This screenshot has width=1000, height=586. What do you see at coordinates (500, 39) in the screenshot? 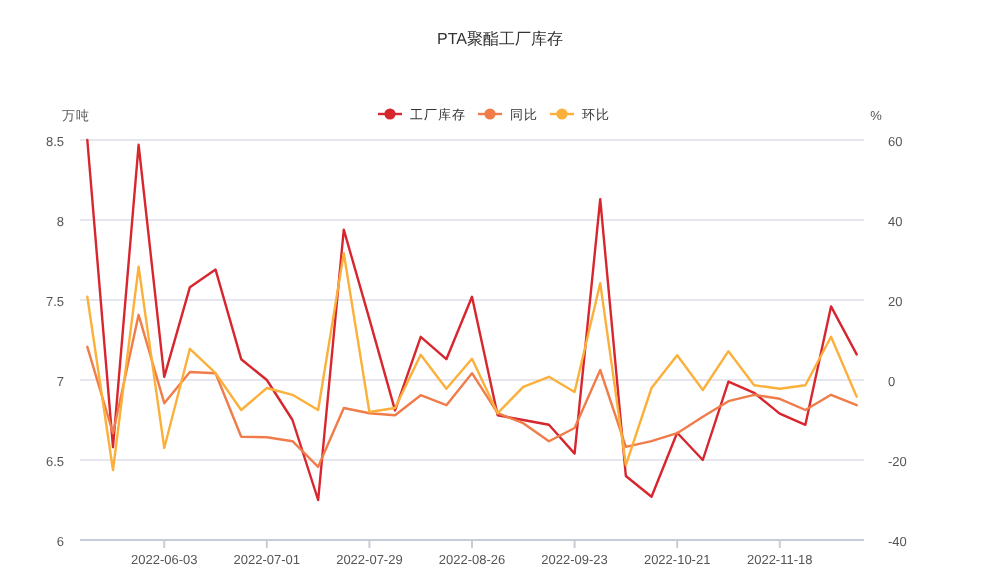
I see `chart-title: PTA聚酯工厂库存` at bounding box center [500, 39].